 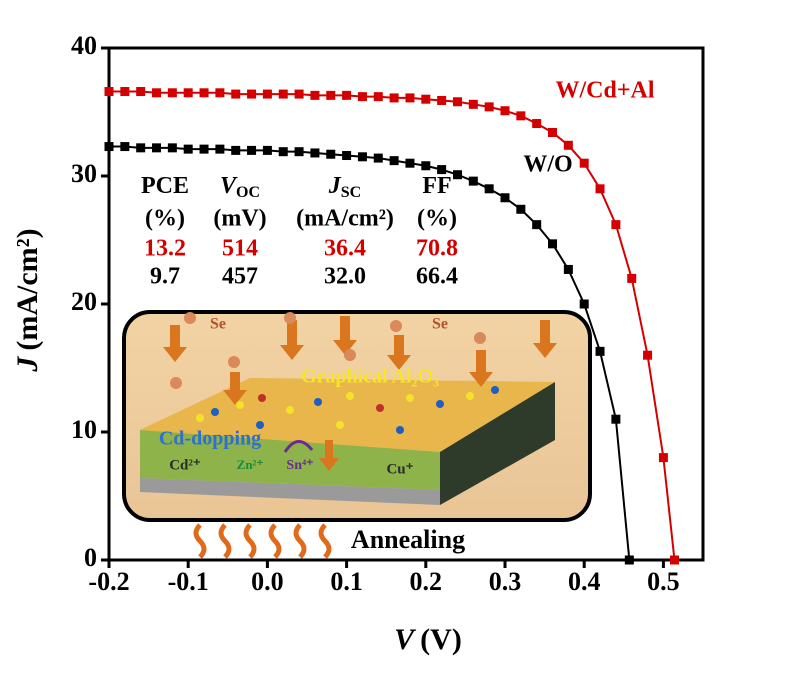 I want to click on header-unit: (mV), so click(x=239, y=219).